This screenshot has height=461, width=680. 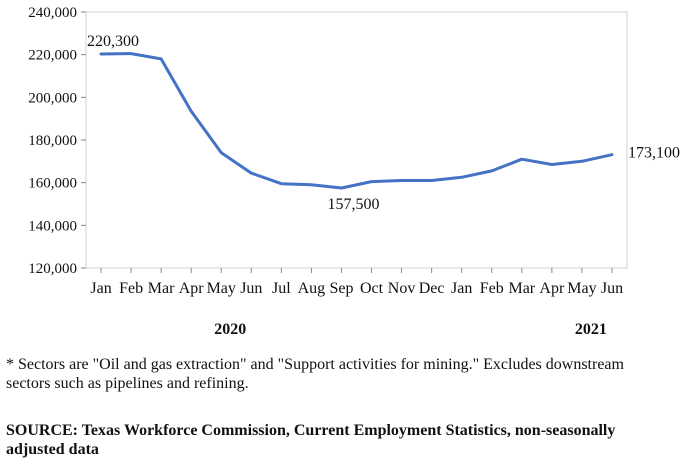 I want to click on x-tick-label: Dec, so click(x=432, y=288).